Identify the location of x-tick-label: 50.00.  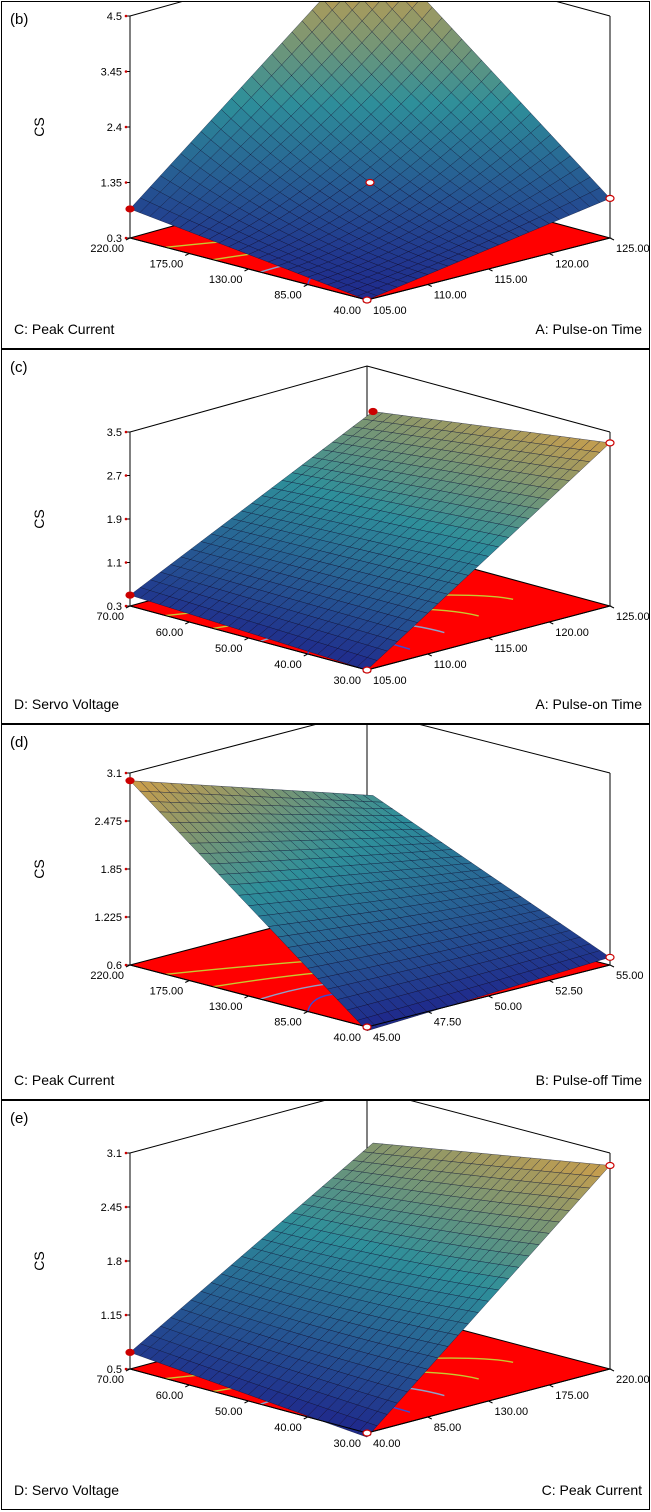
(229, 1412).